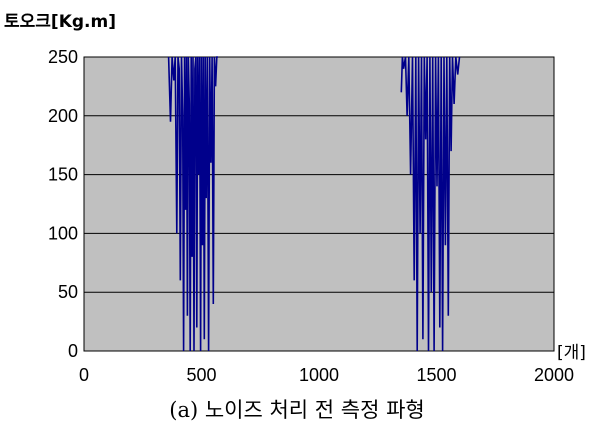 This screenshot has width=594, height=437. I want to click on x-tick-label: 2000, so click(554, 375).